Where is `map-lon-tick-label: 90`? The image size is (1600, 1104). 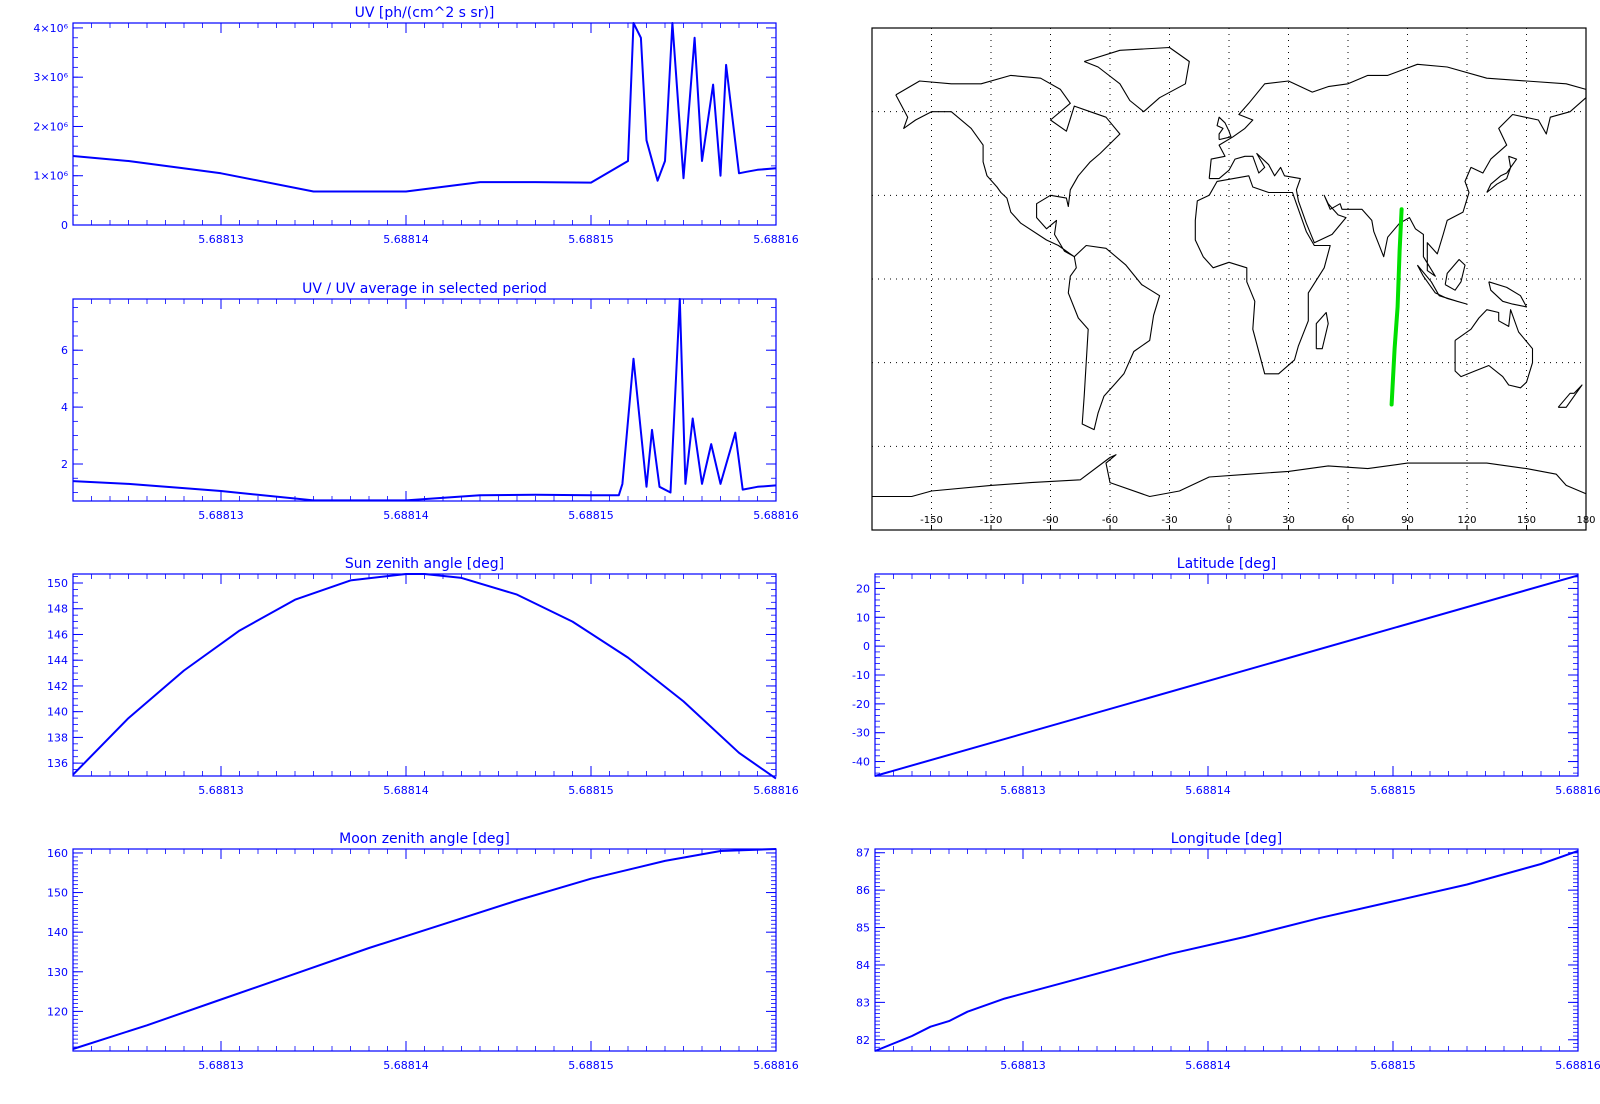
map-lon-tick-label: 90 is located at coordinates (1407, 520).